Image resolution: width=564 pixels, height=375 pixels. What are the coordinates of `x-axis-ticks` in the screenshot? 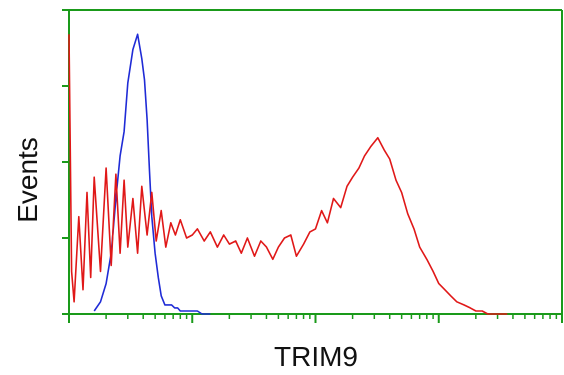 It's located at (315, 318).